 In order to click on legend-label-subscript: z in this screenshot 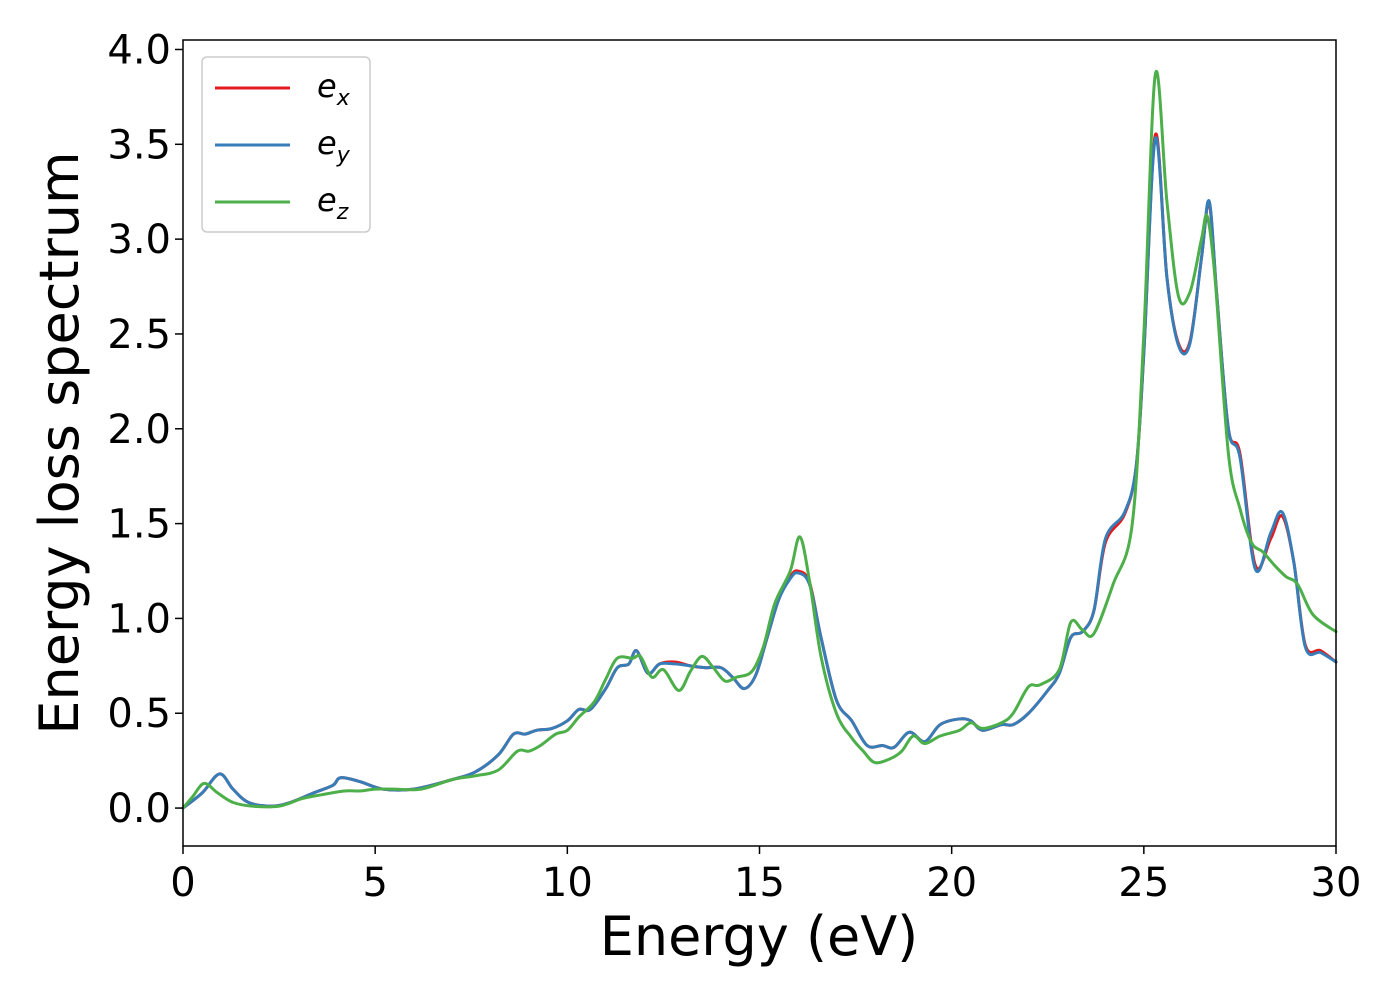, I will do `click(342, 212)`.